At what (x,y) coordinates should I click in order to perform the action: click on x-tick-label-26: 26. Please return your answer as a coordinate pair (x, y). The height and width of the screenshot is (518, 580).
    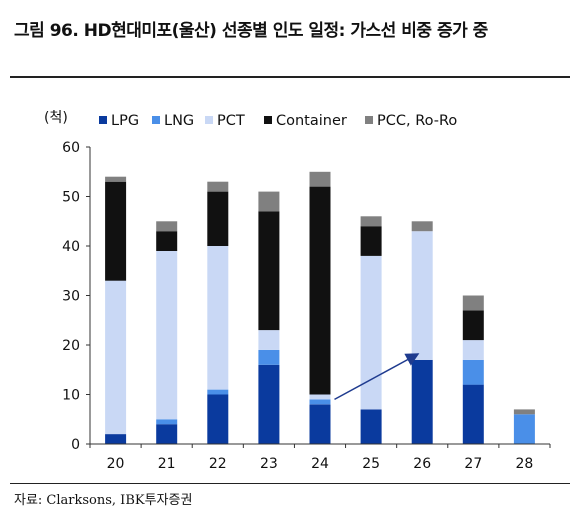
    Looking at the image, I should click on (422, 464).